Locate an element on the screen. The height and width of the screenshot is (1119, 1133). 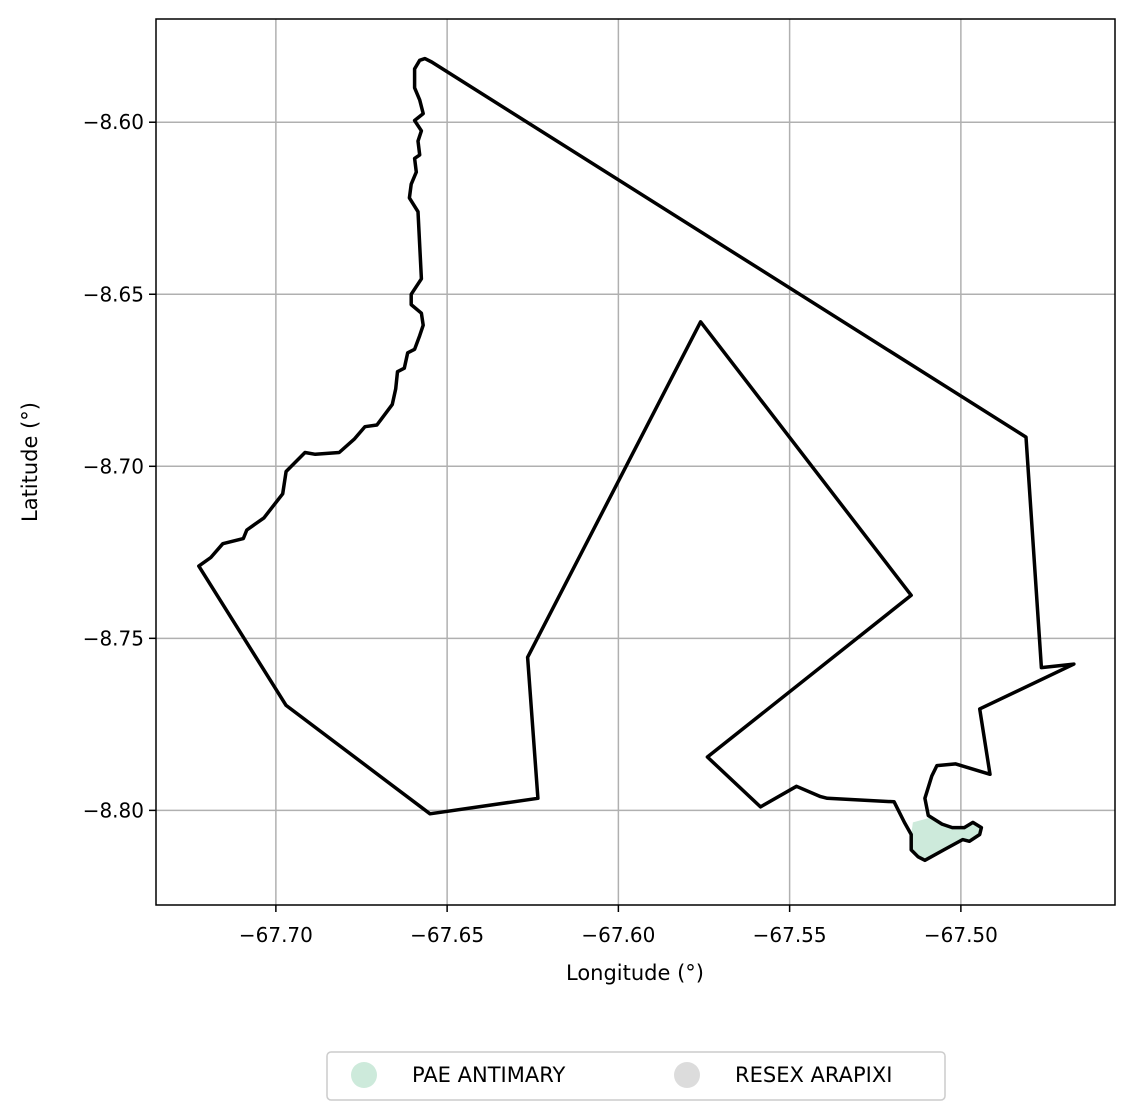
legend-label-resex-arapixi: RESEX ARAPIXI is located at coordinates (813, 1075).